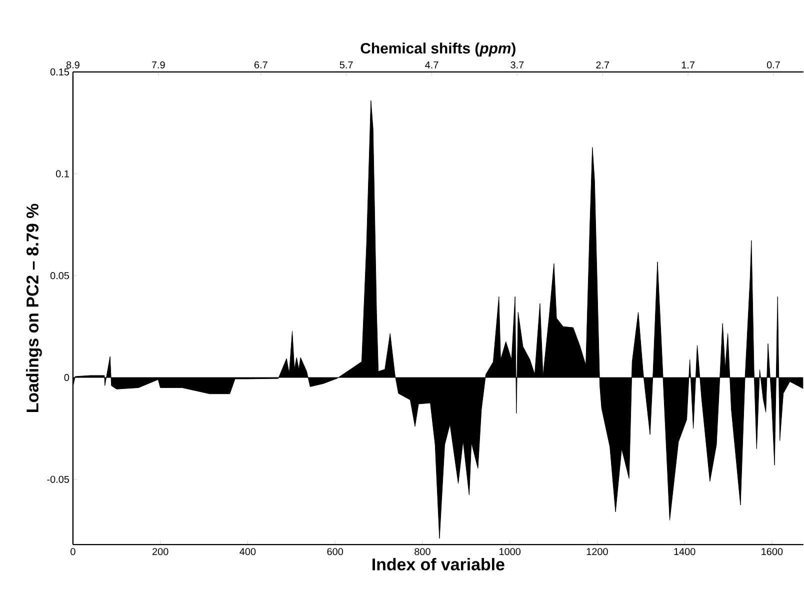  I want to click on x2-tick-label: 1.7, so click(688, 65).